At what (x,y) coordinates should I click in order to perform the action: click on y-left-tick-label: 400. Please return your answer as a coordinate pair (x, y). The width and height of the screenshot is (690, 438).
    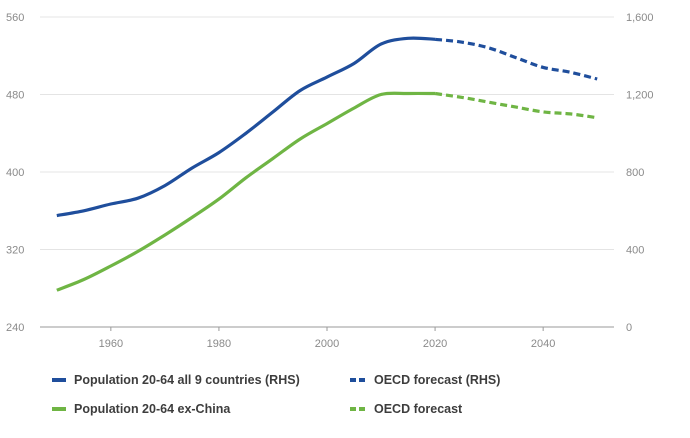
    Looking at the image, I should click on (15, 173).